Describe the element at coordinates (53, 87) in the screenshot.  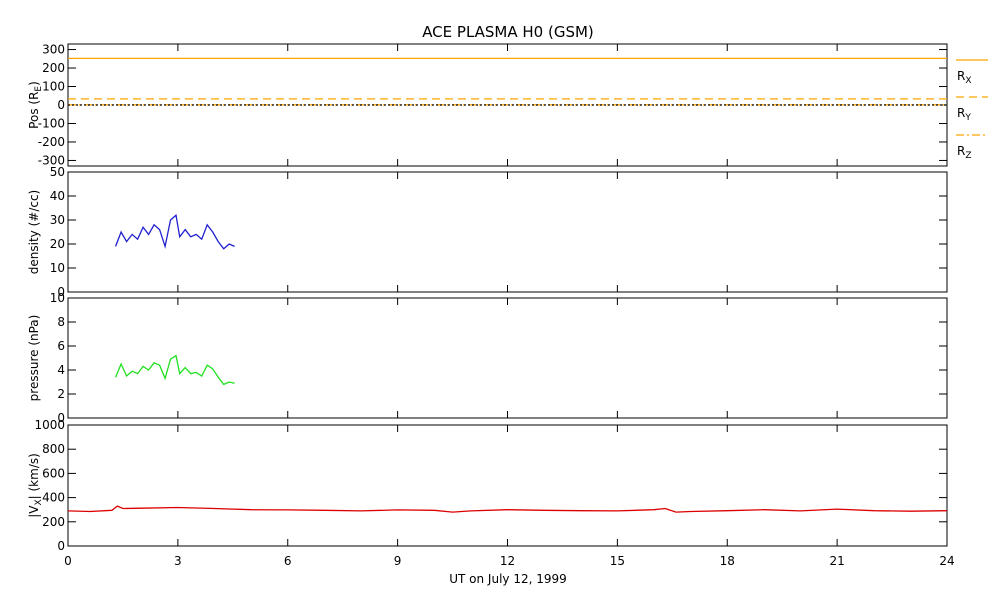
I see `panel-position-ytick-label: 100` at that location.